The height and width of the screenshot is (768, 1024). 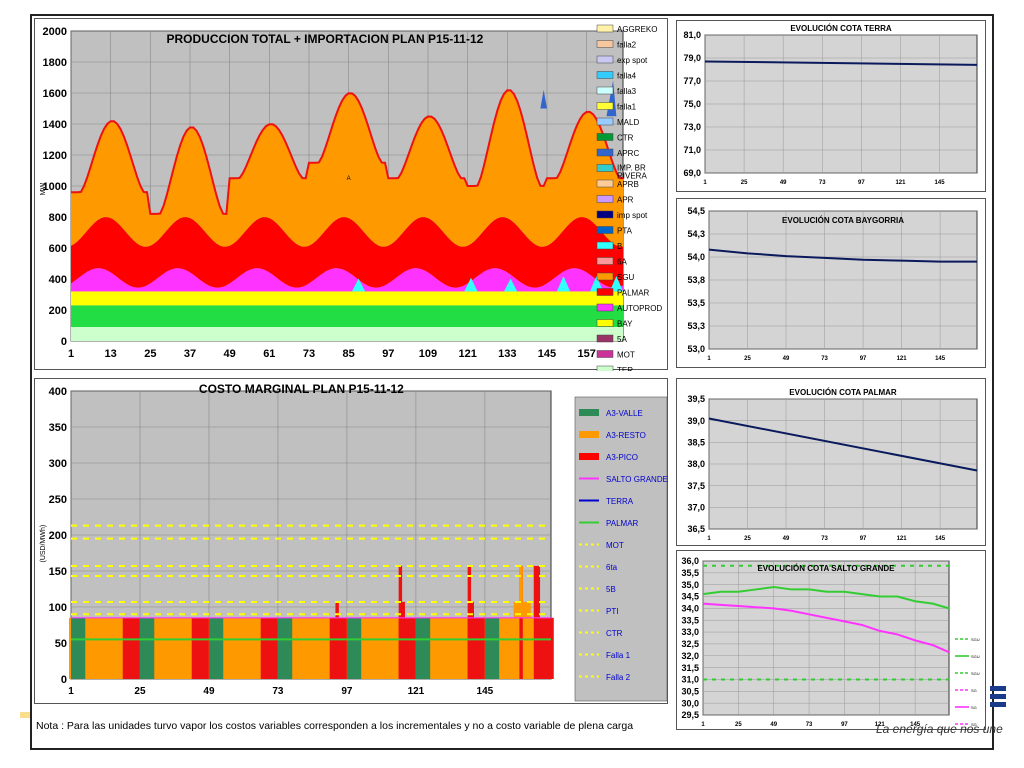 What do you see at coordinates (696, 399) in the screenshot?
I see `y-tick-label: 39,5` at bounding box center [696, 399].